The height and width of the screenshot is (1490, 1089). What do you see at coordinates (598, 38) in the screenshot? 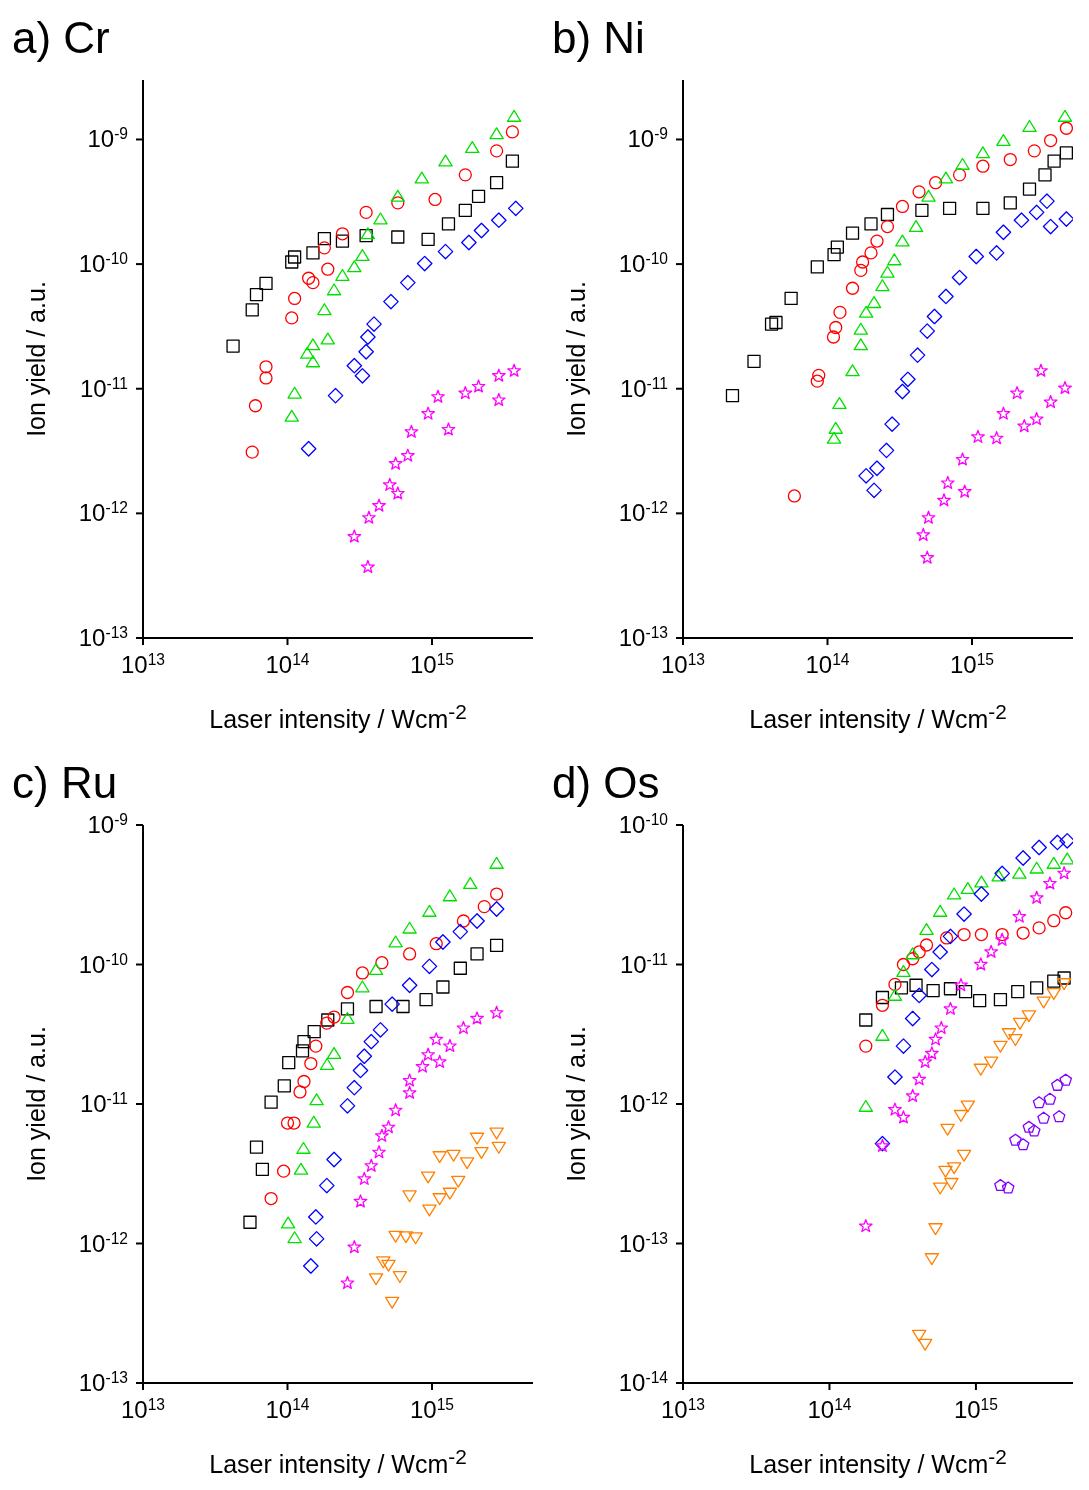
I see `chart-title: b) Ni` at bounding box center [598, 38].